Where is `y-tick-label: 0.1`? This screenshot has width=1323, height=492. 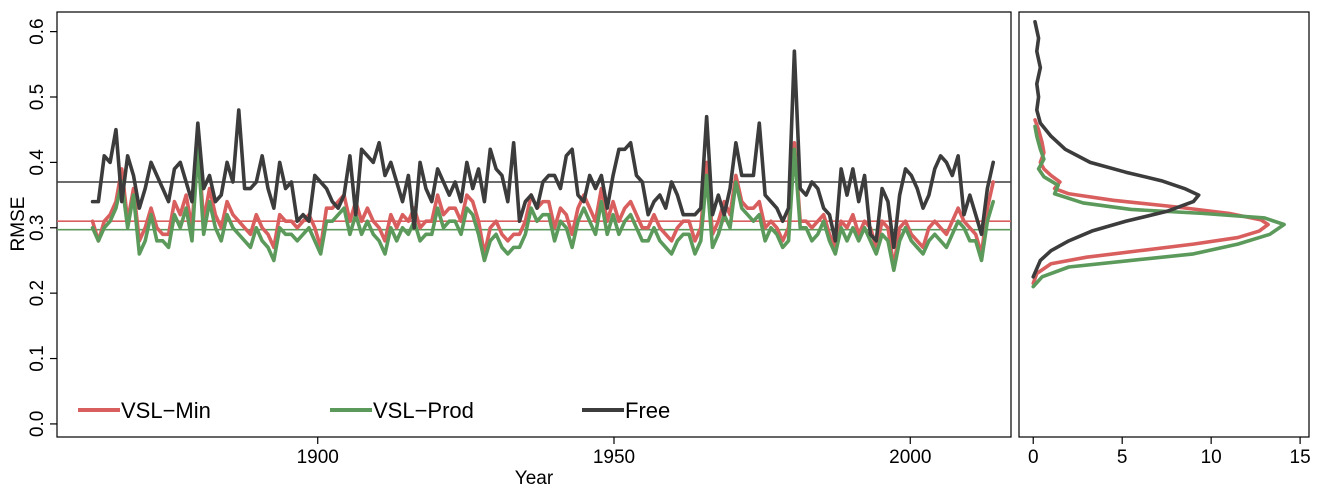
y-tick-label: 0.1 is located at coordinates (37, 358).